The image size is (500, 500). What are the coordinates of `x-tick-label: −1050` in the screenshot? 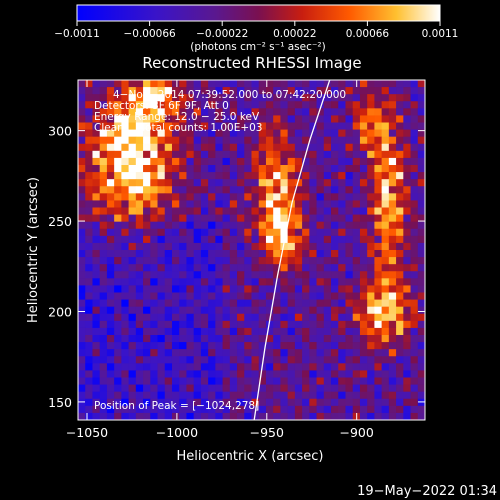 It's located at (87, 432).